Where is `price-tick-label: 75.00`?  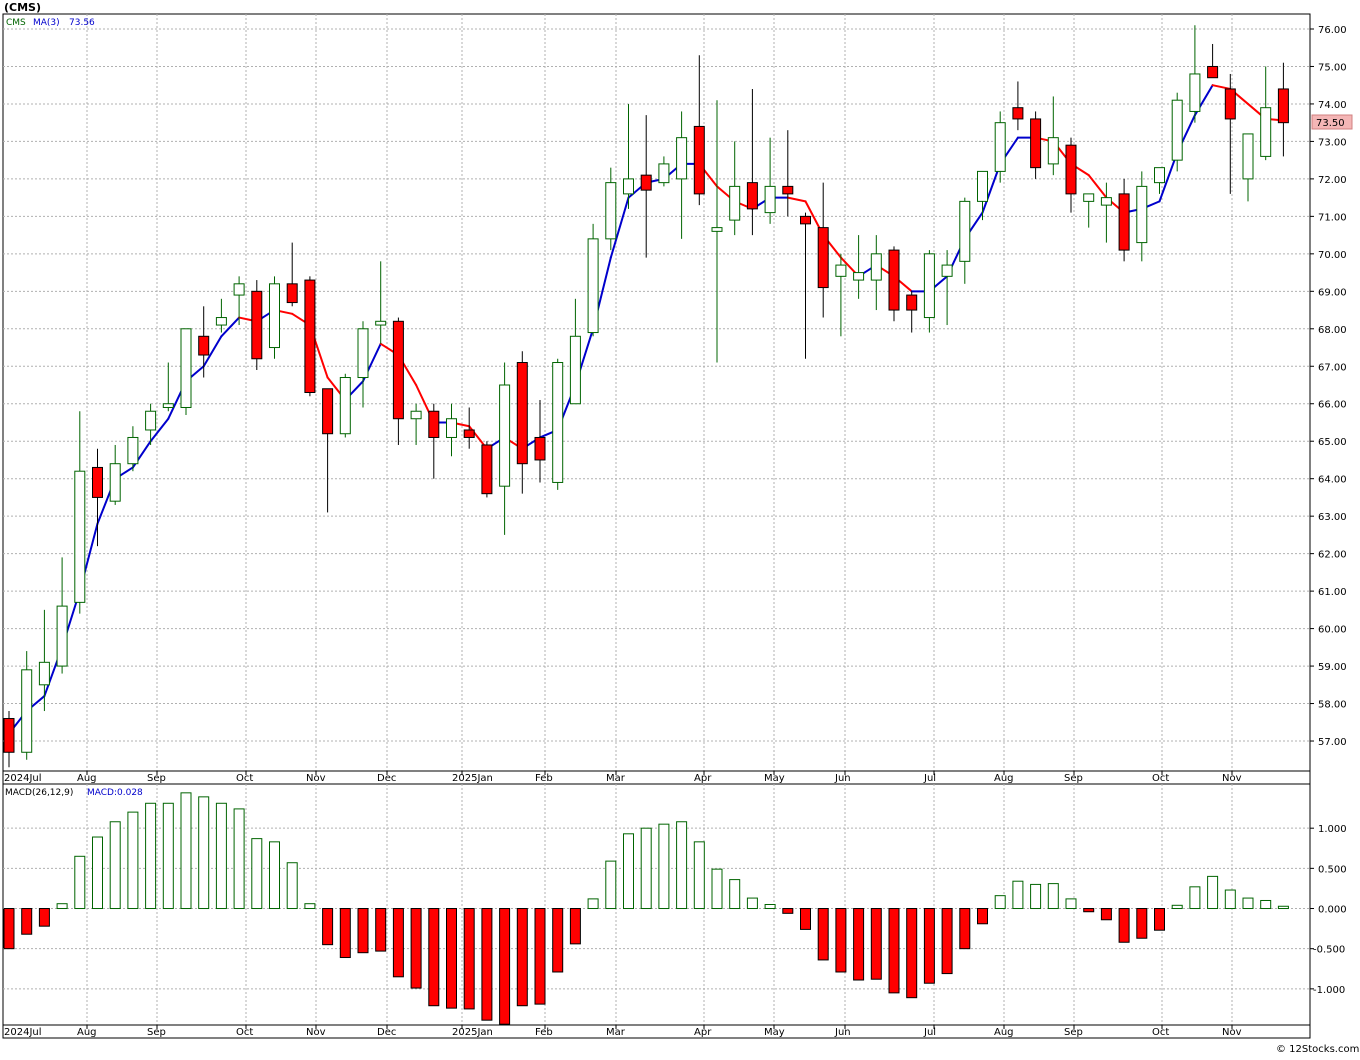 price-tick-label: 75.00 is located at coordinates (1332, 67).